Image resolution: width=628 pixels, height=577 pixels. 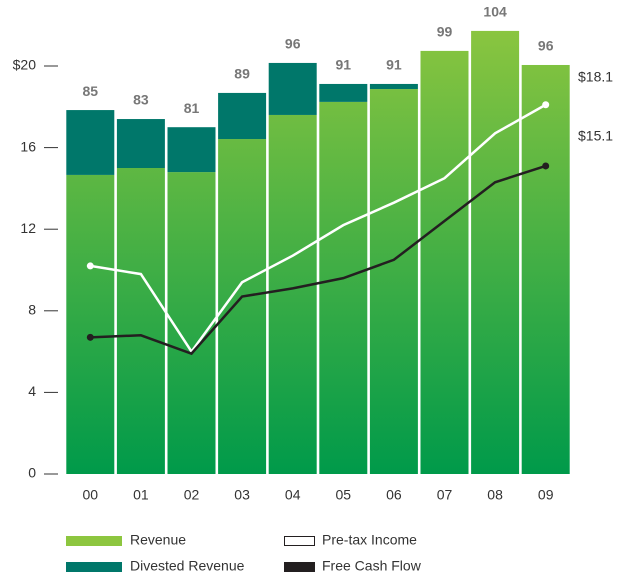 What do you see at coordinates (32, 310) in the screenshot?
I see `y-tick-label: 8` at bounding box center [32, 310].